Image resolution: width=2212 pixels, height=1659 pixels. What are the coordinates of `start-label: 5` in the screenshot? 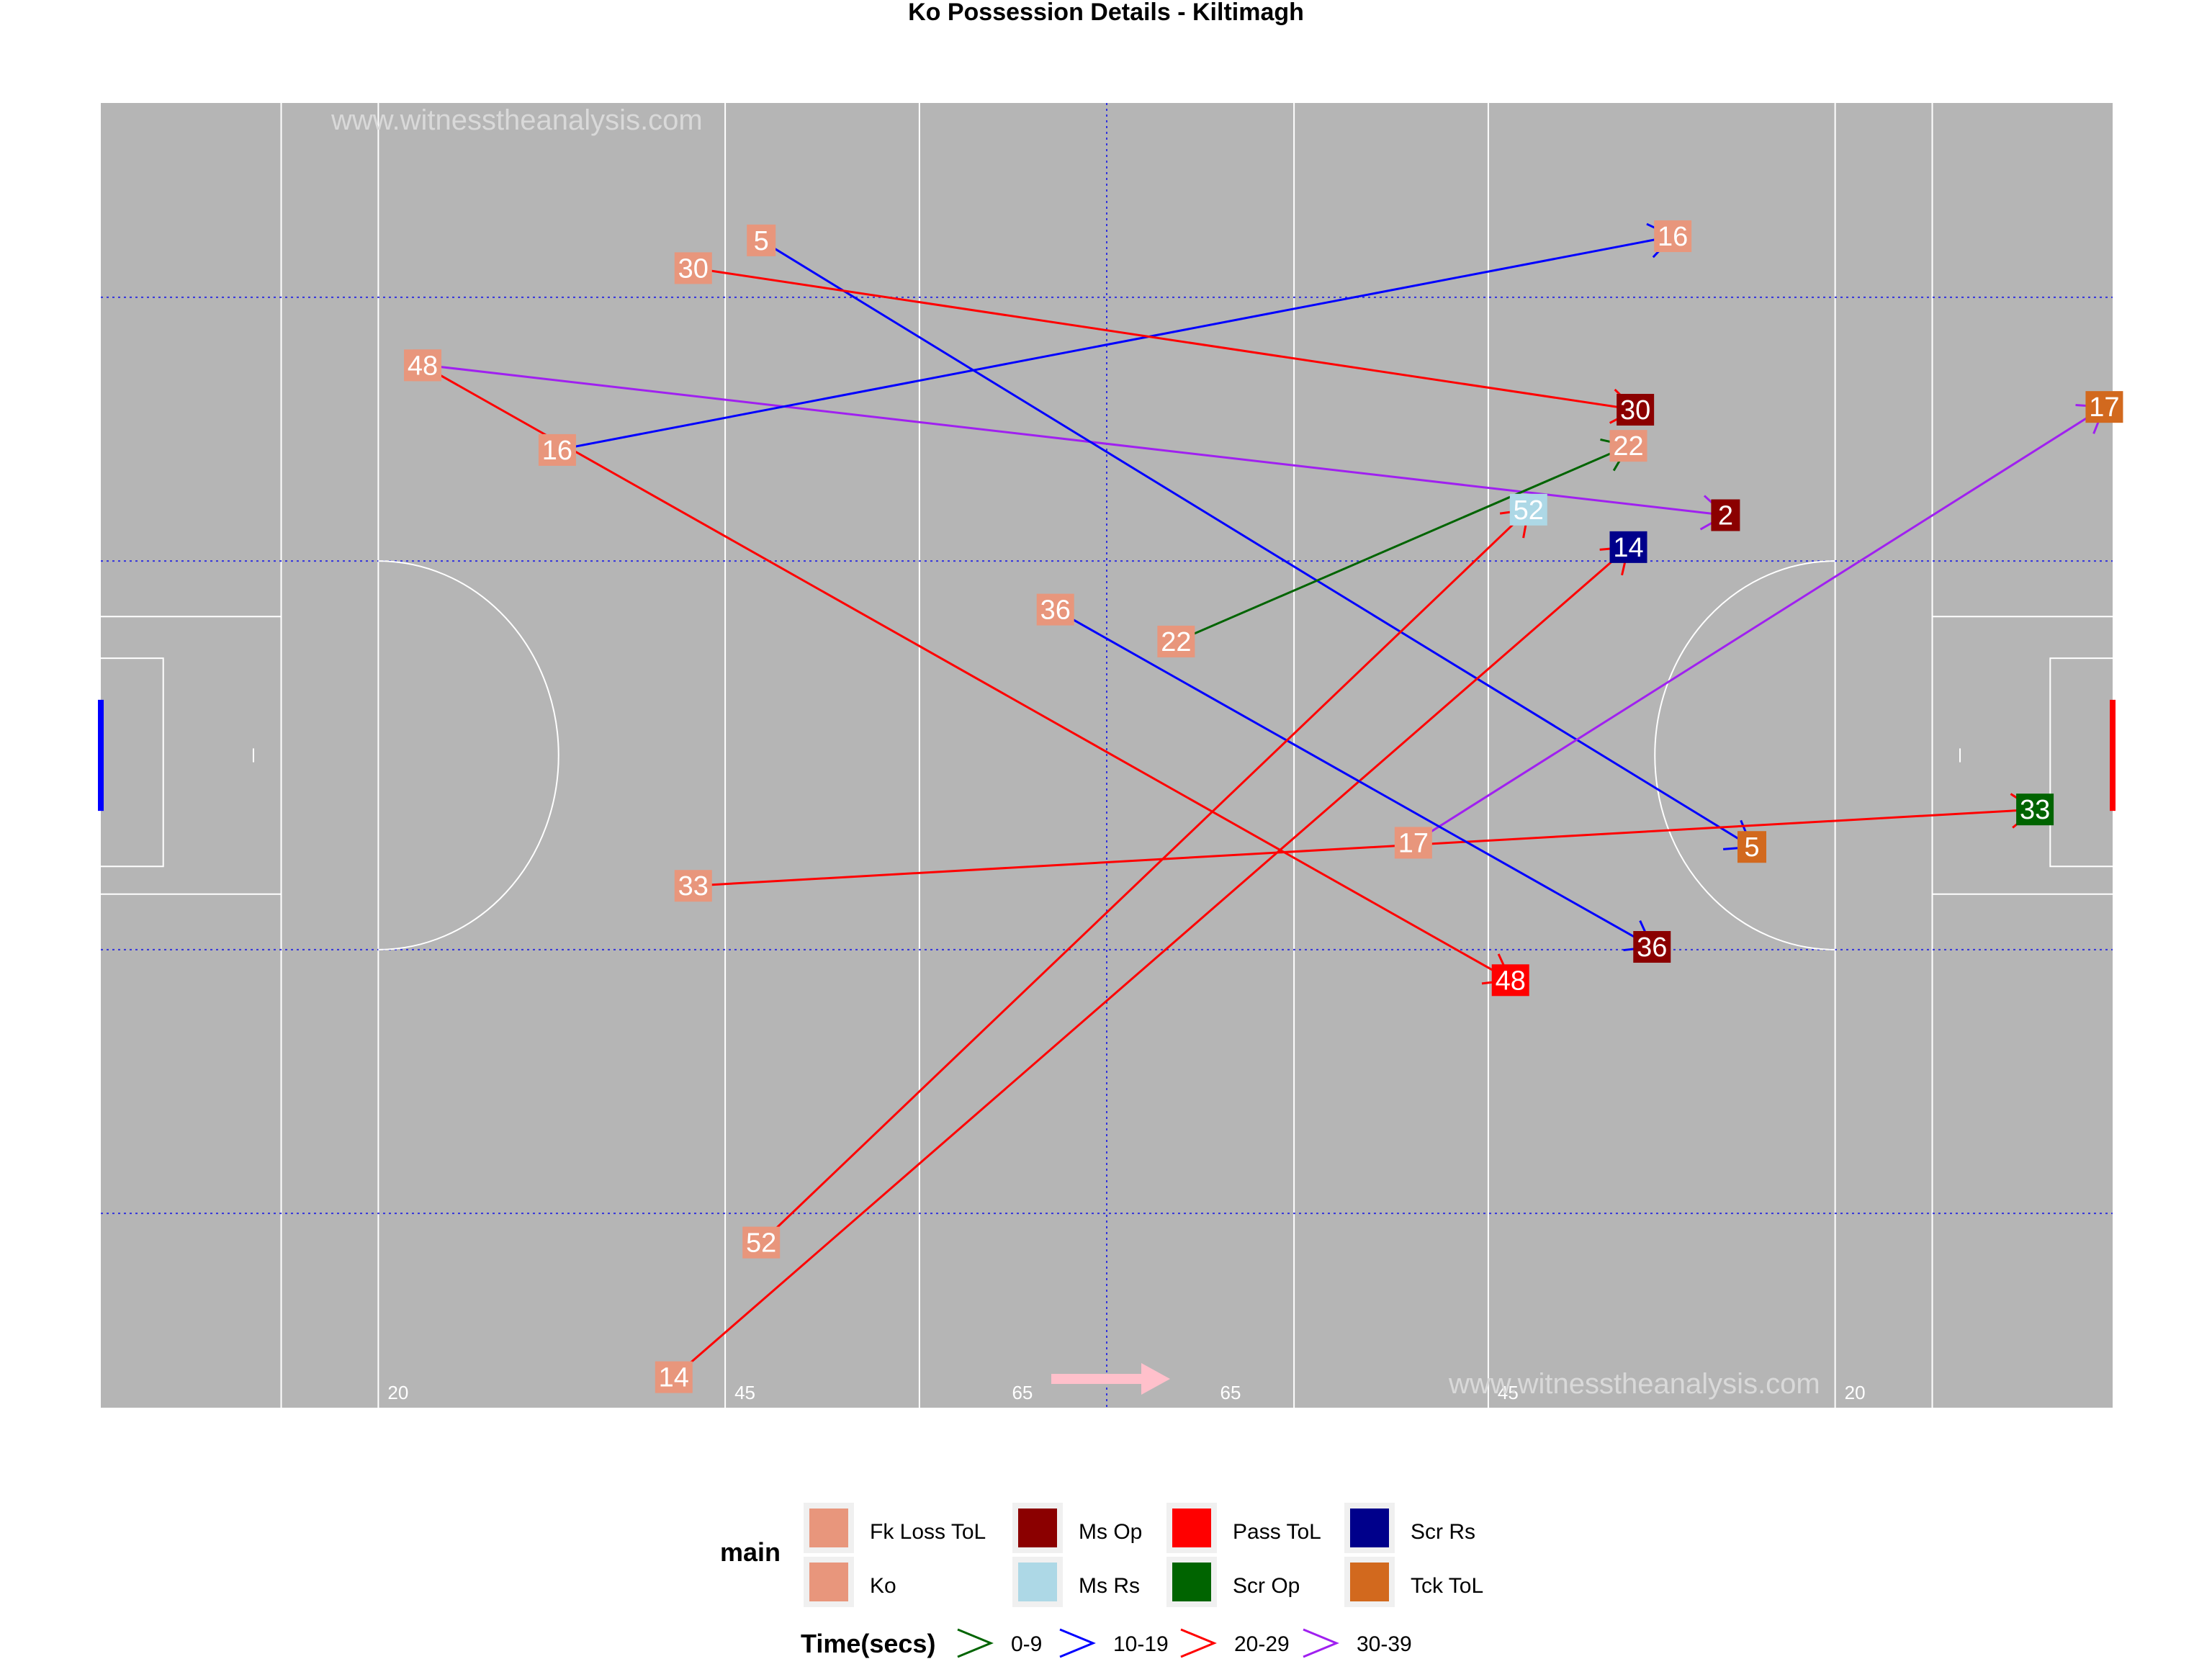 It's located at (762, 241).